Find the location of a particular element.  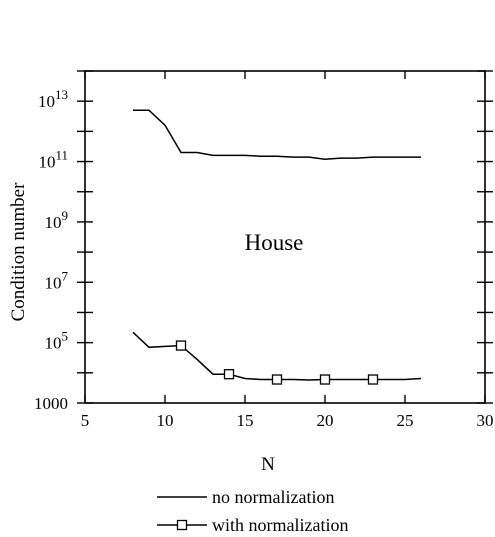

y-tick-label: 10⁹ is located at coordinates (57, 220).